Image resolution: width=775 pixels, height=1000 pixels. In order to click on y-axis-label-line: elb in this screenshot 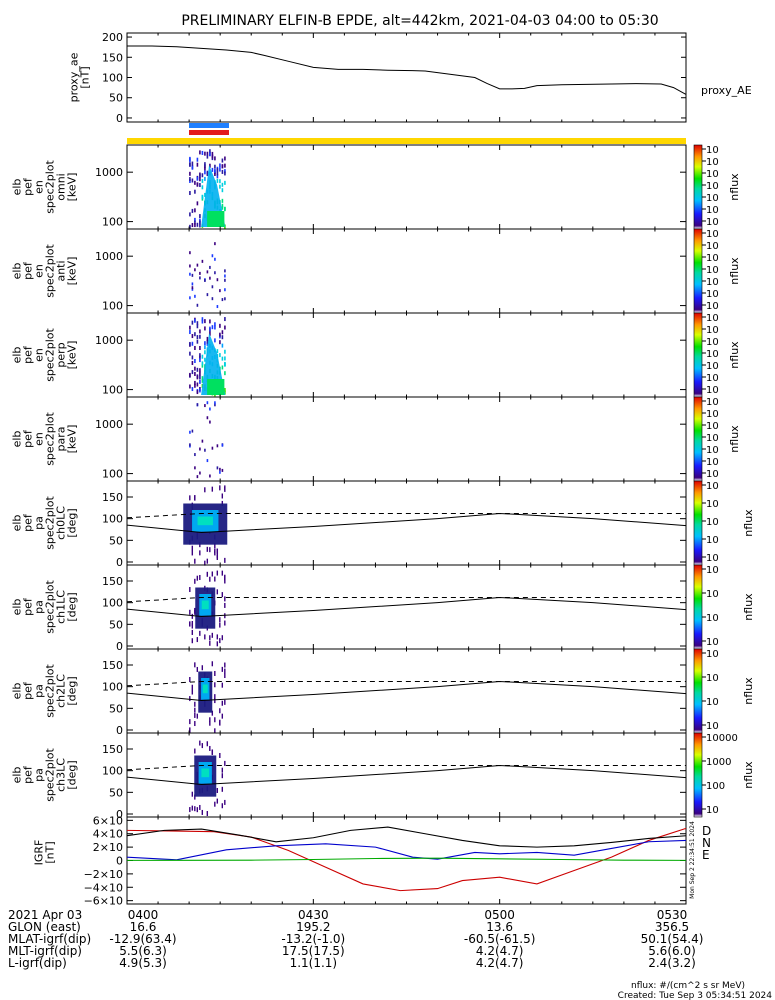, I will do `click(17, 355)`.